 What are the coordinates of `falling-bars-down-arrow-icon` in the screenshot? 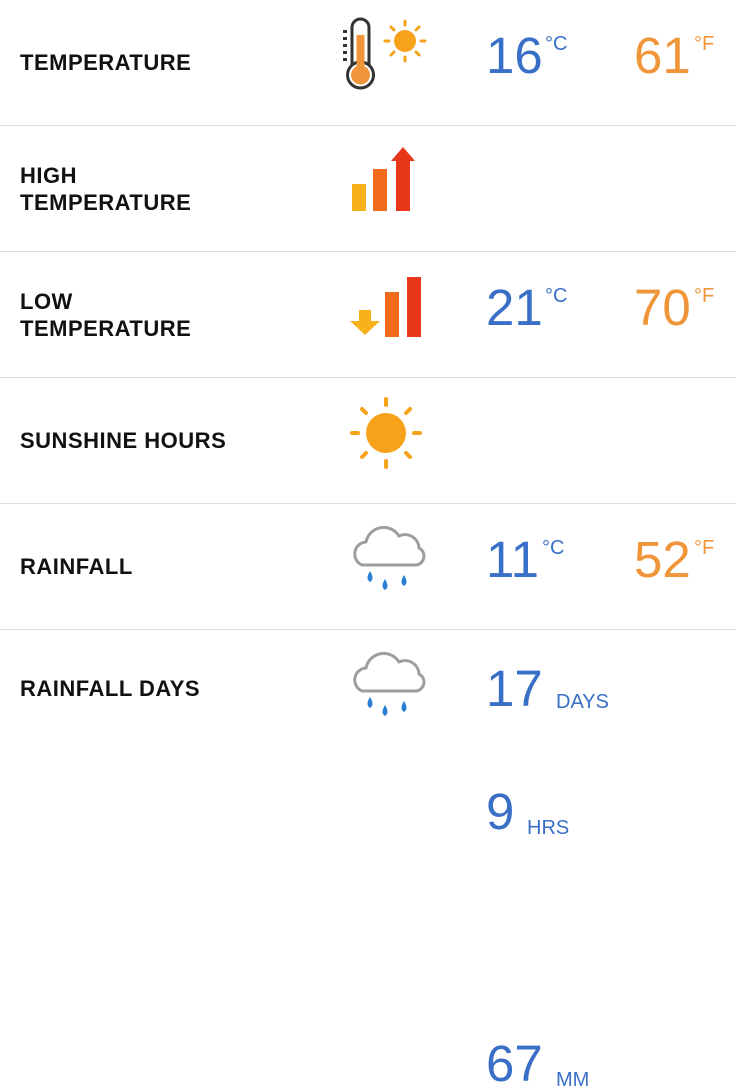 It's located at (385, 315).